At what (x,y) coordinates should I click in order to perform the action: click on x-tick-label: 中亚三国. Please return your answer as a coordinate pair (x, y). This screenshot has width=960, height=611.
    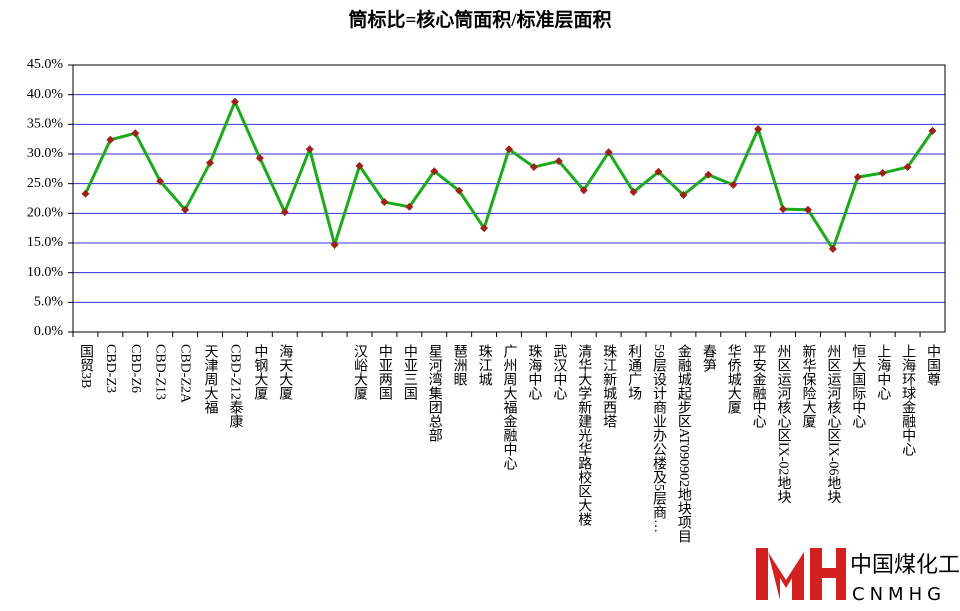
    Looking at the image, I should click on (410, 372).